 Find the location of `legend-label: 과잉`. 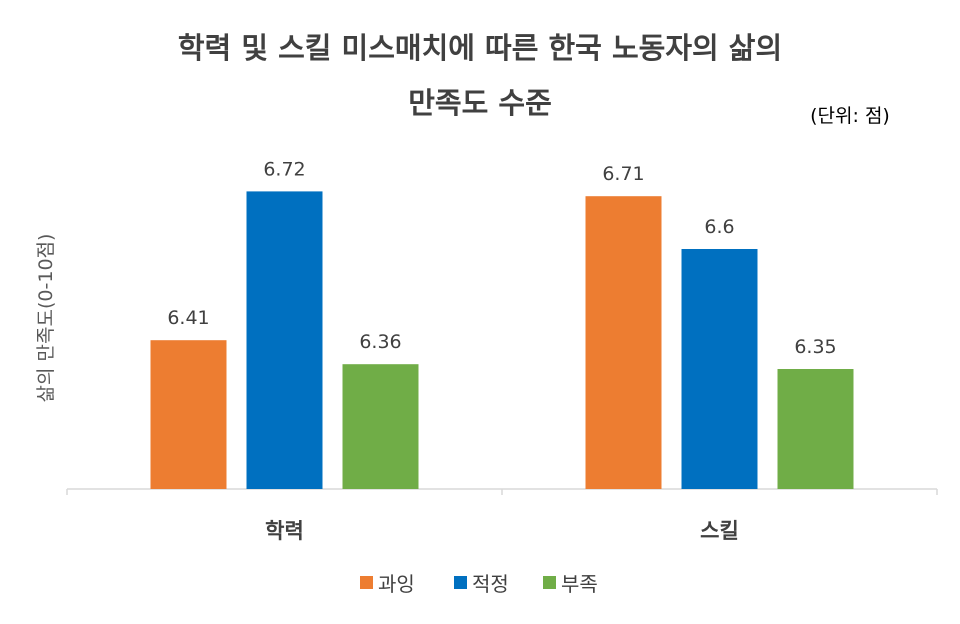

legend-label: 과잉 is located at coordinates (396, 584).